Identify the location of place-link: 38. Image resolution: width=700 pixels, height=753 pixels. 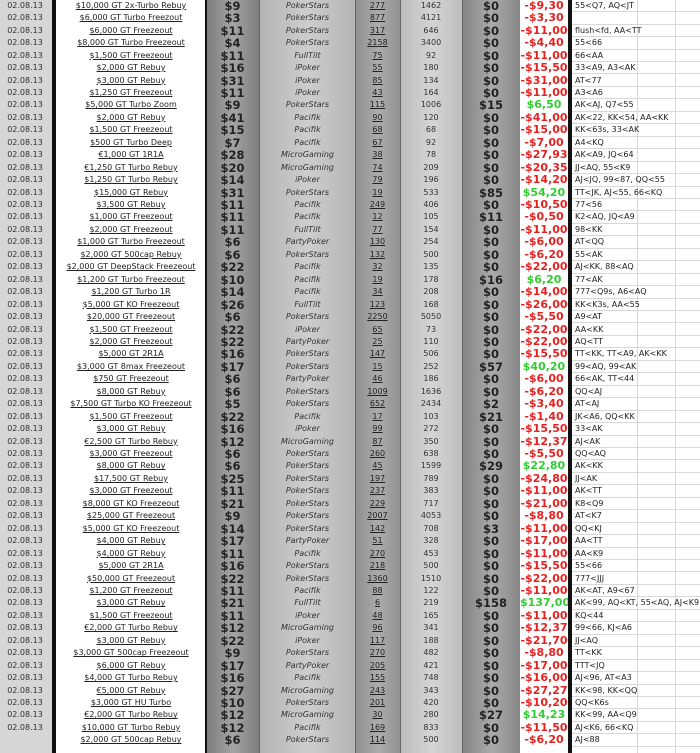
(377, 155).